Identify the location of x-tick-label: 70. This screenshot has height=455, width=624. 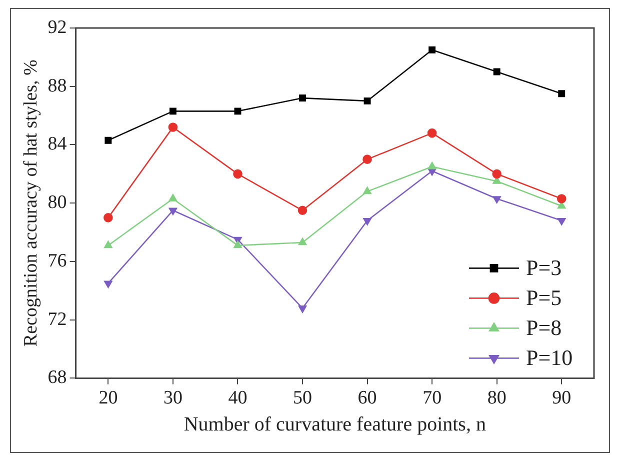
(432, 398).